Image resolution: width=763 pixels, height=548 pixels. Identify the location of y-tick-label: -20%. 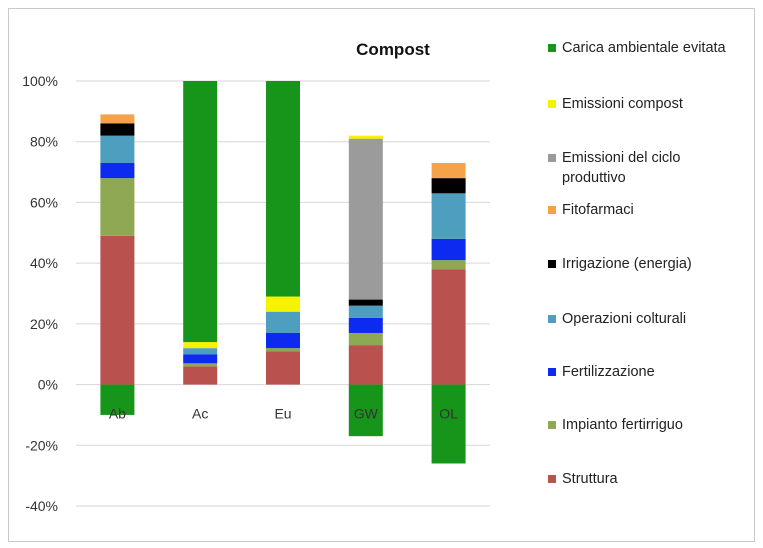
(41, 445).